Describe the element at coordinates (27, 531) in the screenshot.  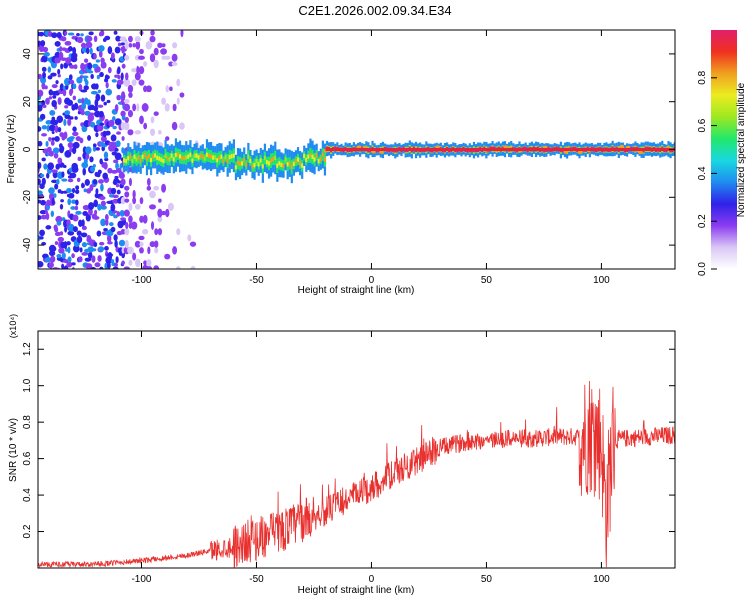
I see `y-tick-label: 0.2` at that location.